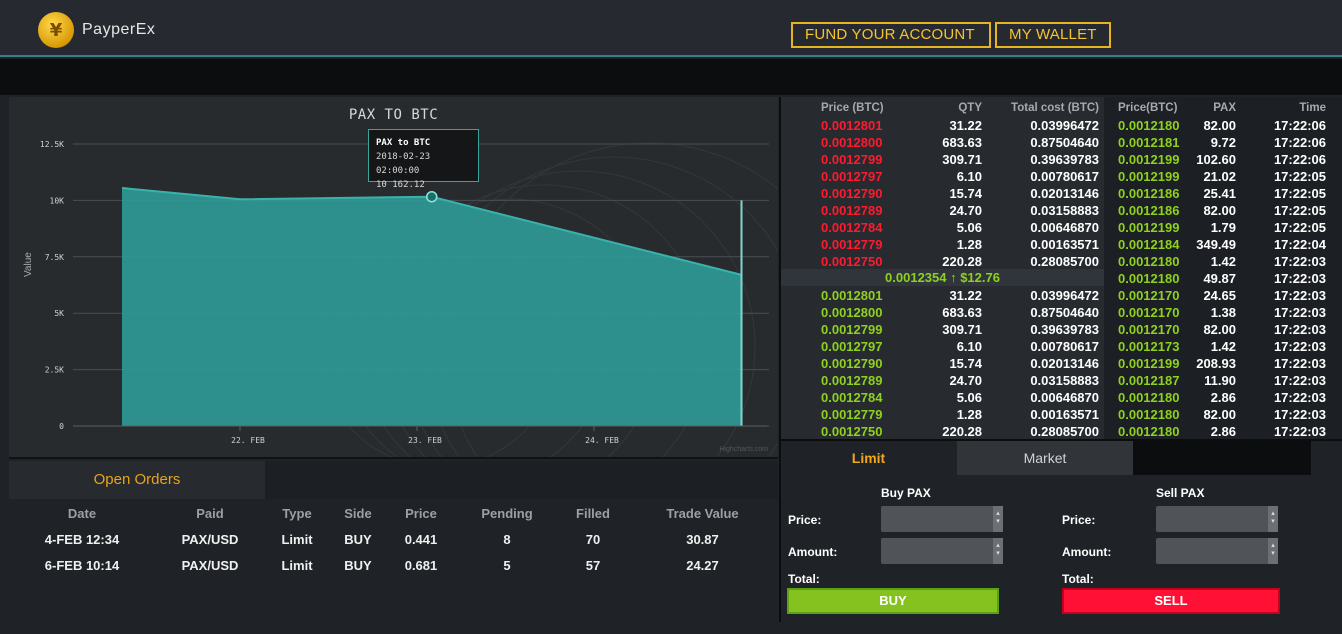 The height and width of the screenshot is (634, 1342). What do you see at coordinates (421, 513) in the screenshot?
I see `open-orders-column-header: Price` at bounding box center [421, 513].